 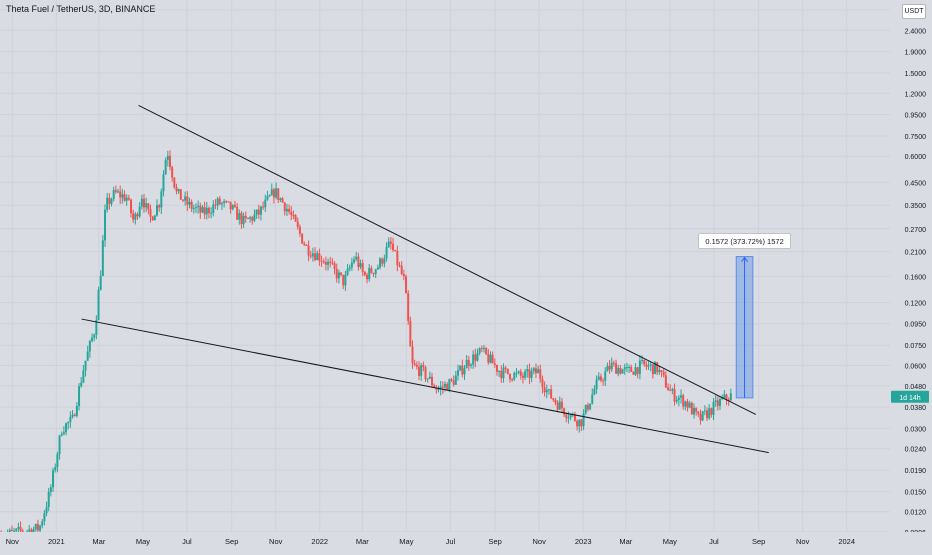 I want to click on y-tick-label: 0.3500, so click(x=916, y=206).